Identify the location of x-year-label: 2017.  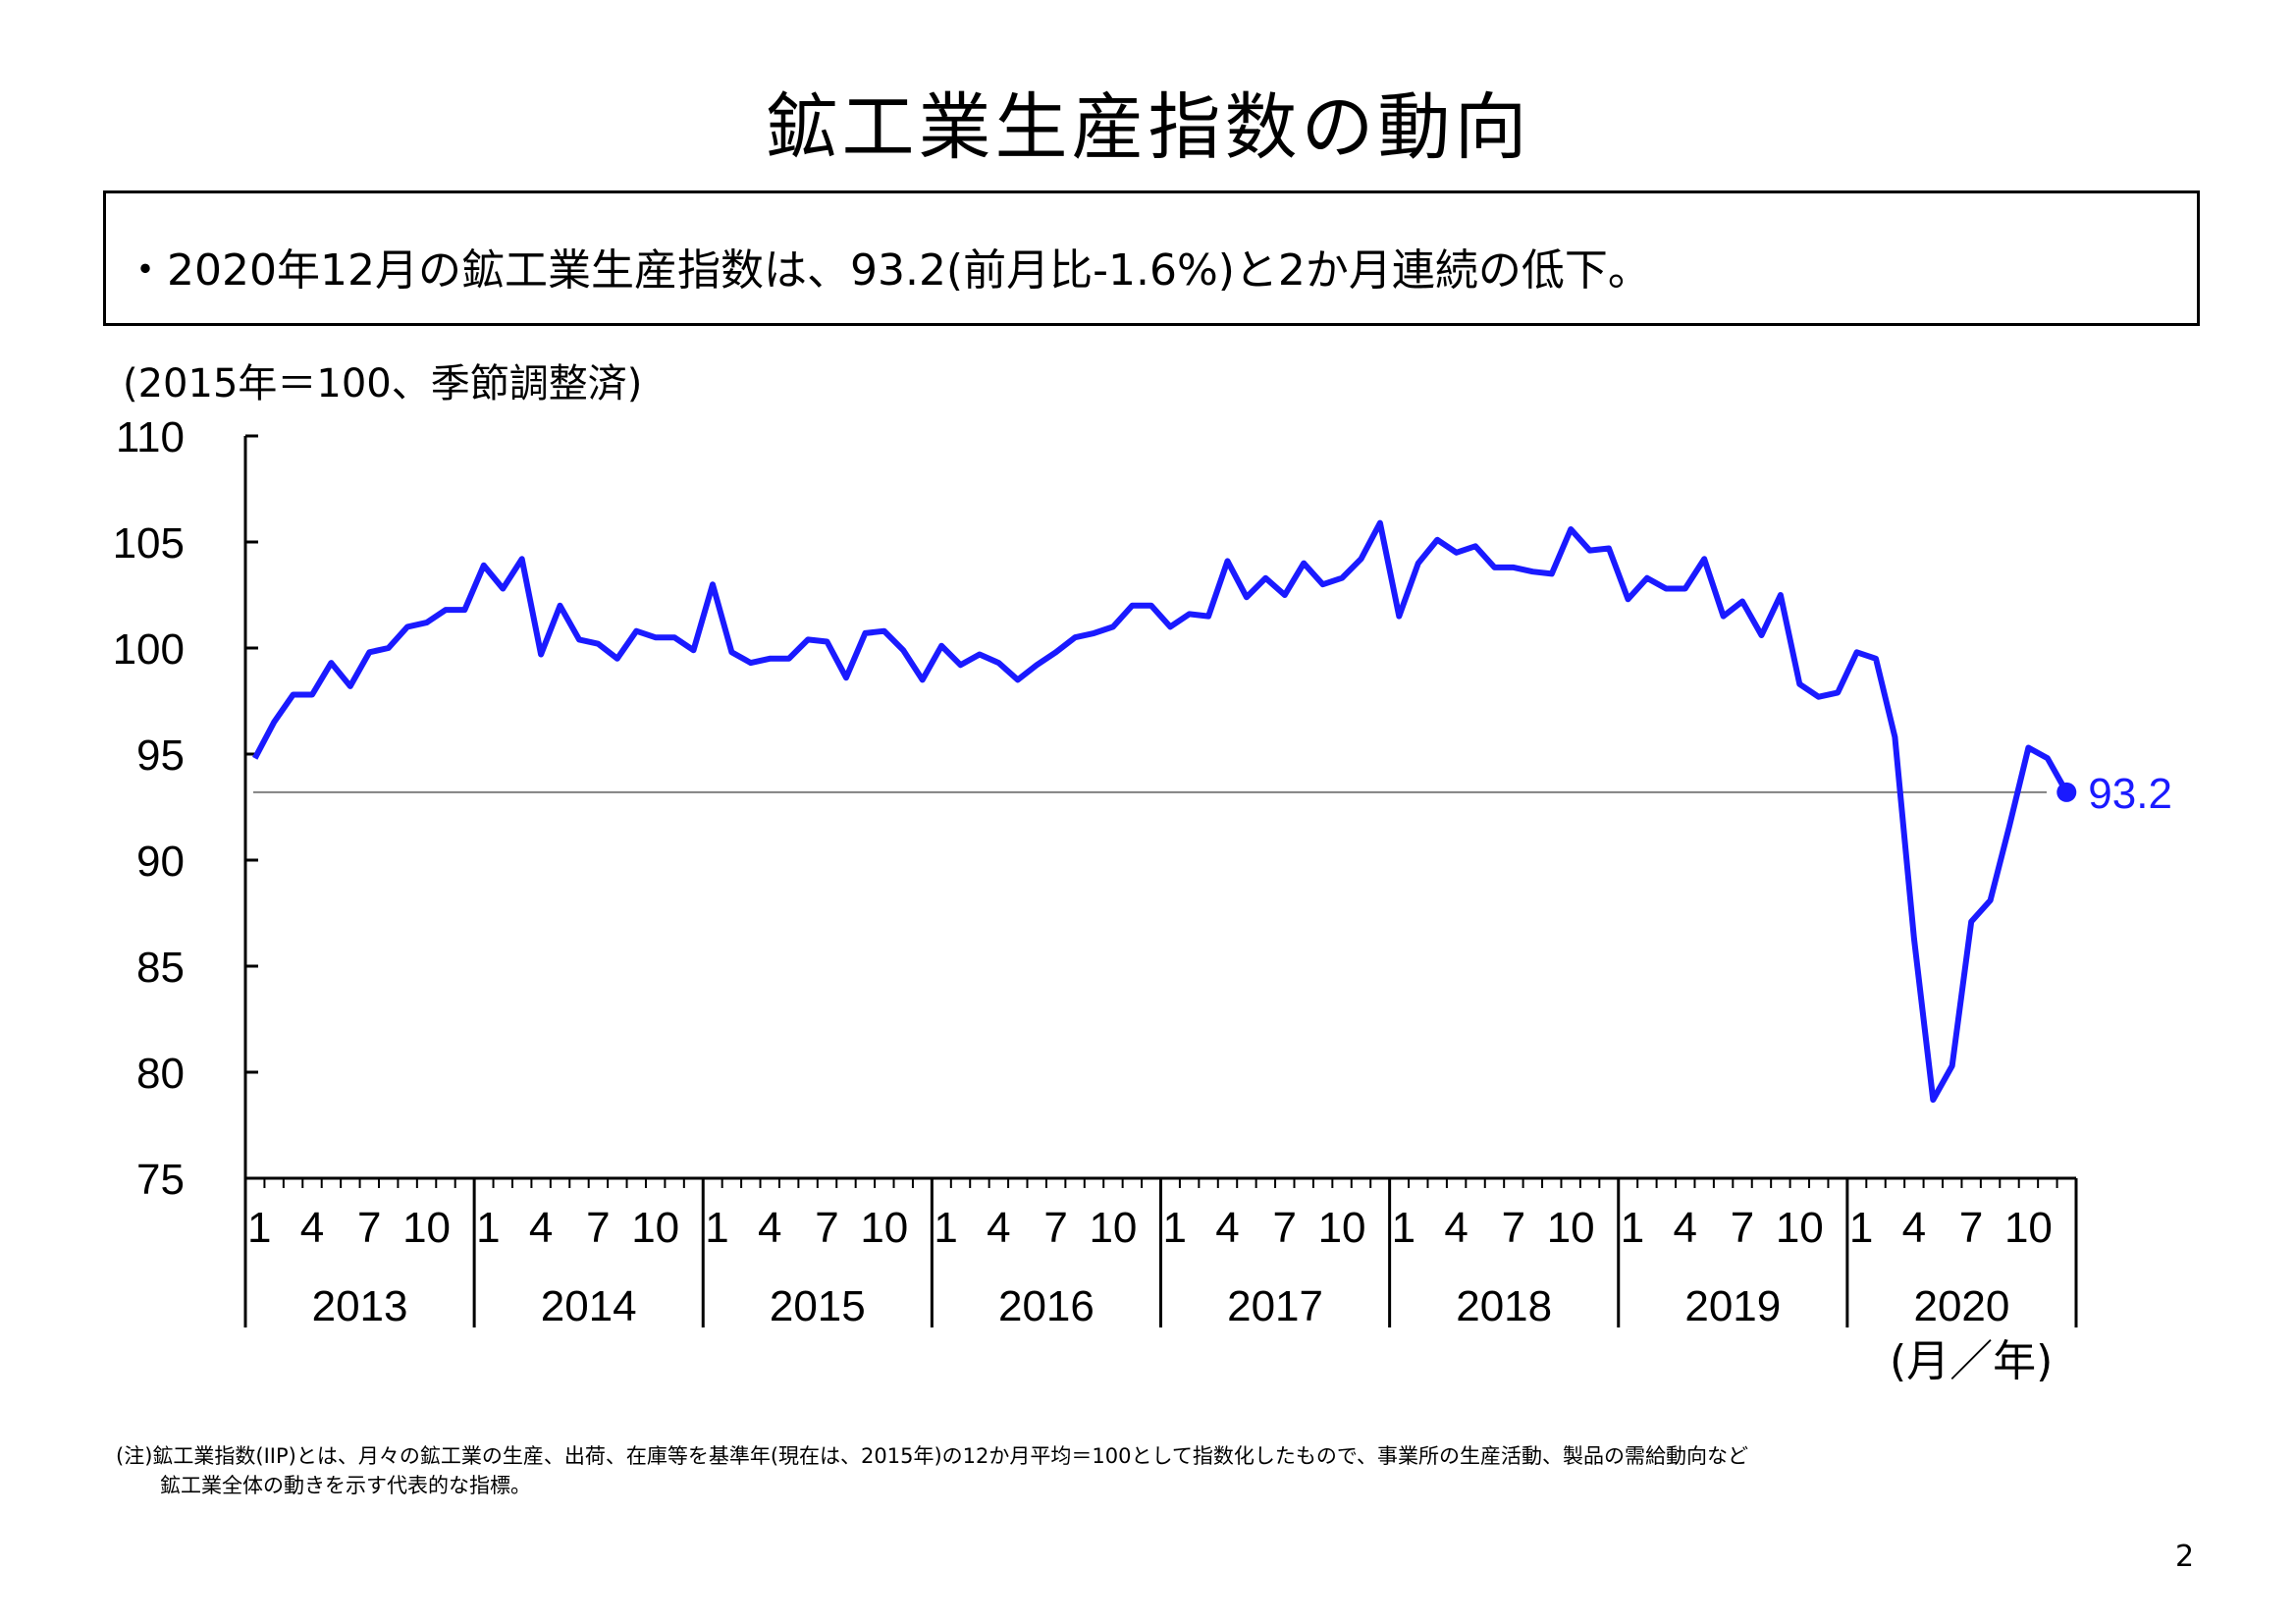
(1275, 1306).